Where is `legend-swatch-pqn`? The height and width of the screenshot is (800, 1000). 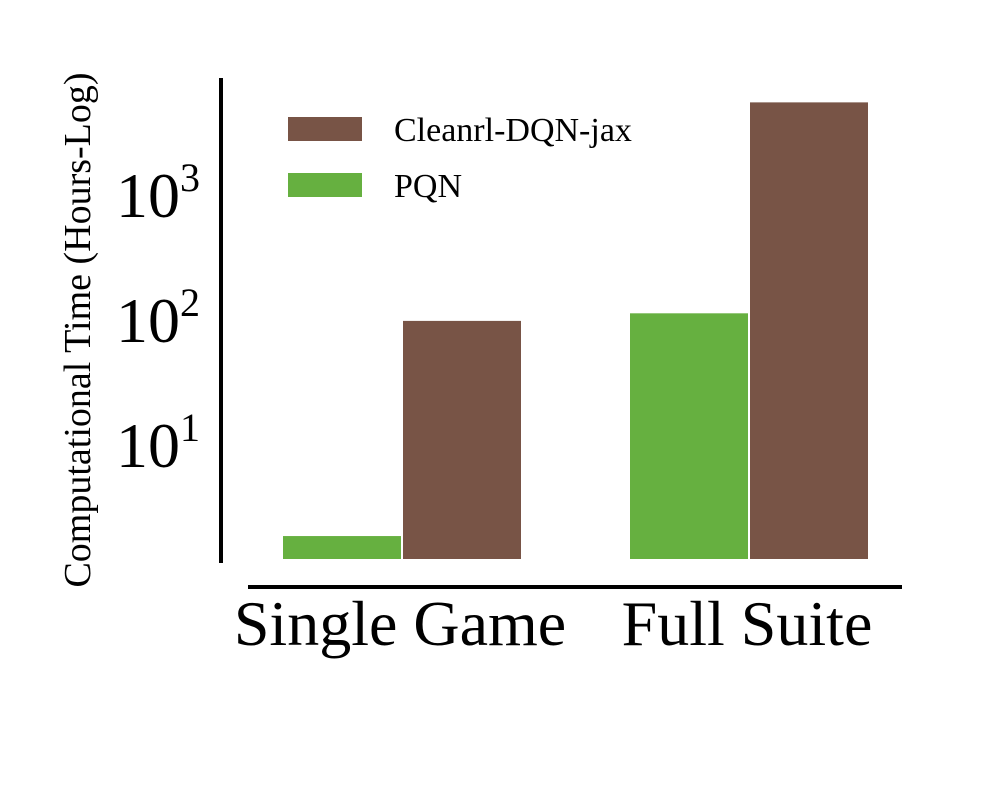 legend-swatch-pqn is located at coordinates (325, 185).